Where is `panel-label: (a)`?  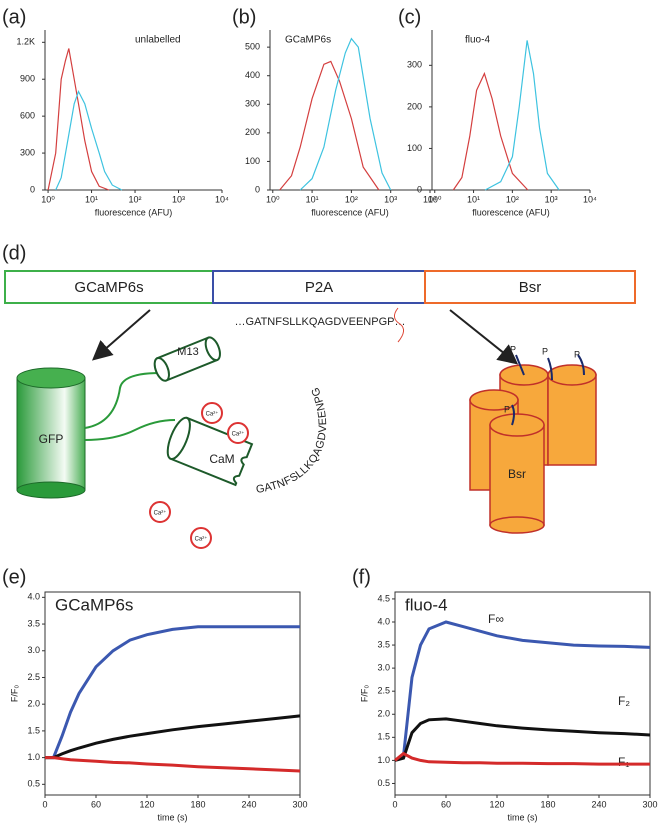 panel-label: (a) is located at coordinates (14, 17).